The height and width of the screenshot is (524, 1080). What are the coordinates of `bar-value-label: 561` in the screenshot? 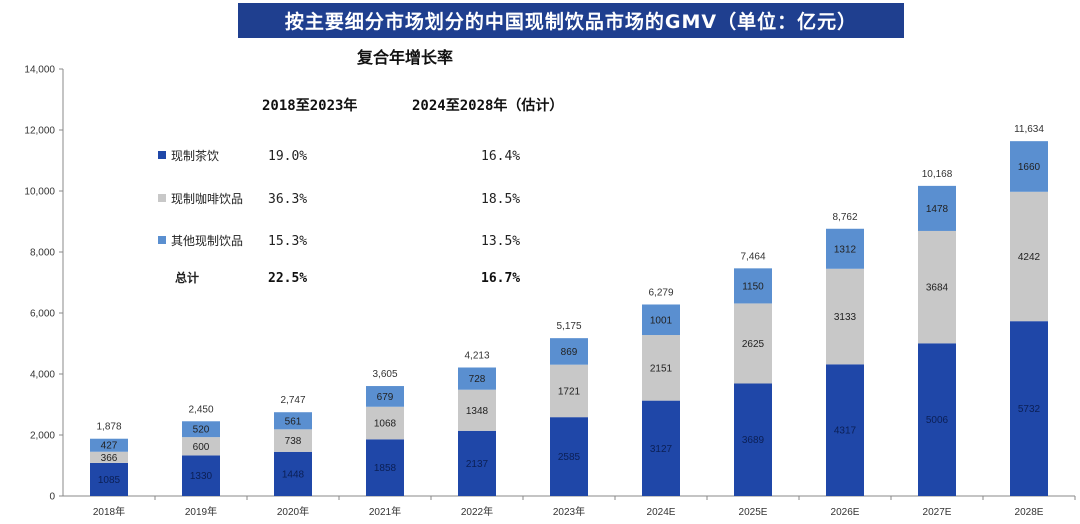 It's located at (293, 421).